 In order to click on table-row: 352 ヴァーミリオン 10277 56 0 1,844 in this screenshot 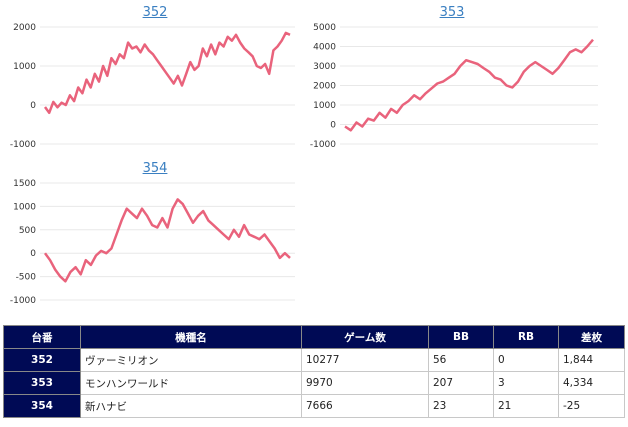, I will do `click(314, 360)`.